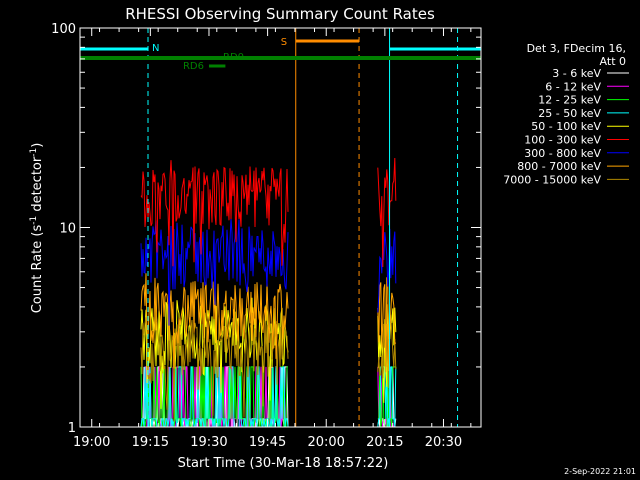 The image size is (640, 480). I want to click on y-label-sup2: -1, so click(34, 152).